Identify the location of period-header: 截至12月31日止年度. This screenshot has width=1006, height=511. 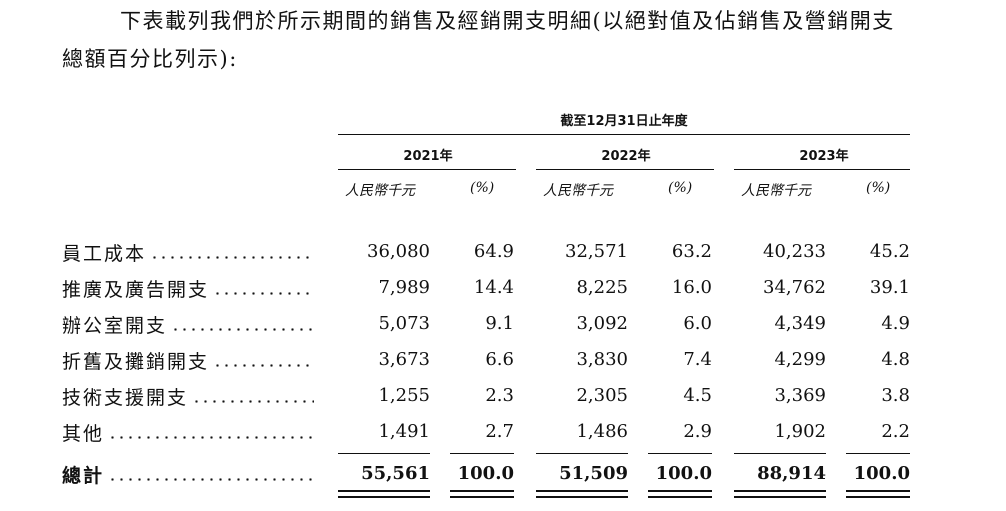
(624, 121).